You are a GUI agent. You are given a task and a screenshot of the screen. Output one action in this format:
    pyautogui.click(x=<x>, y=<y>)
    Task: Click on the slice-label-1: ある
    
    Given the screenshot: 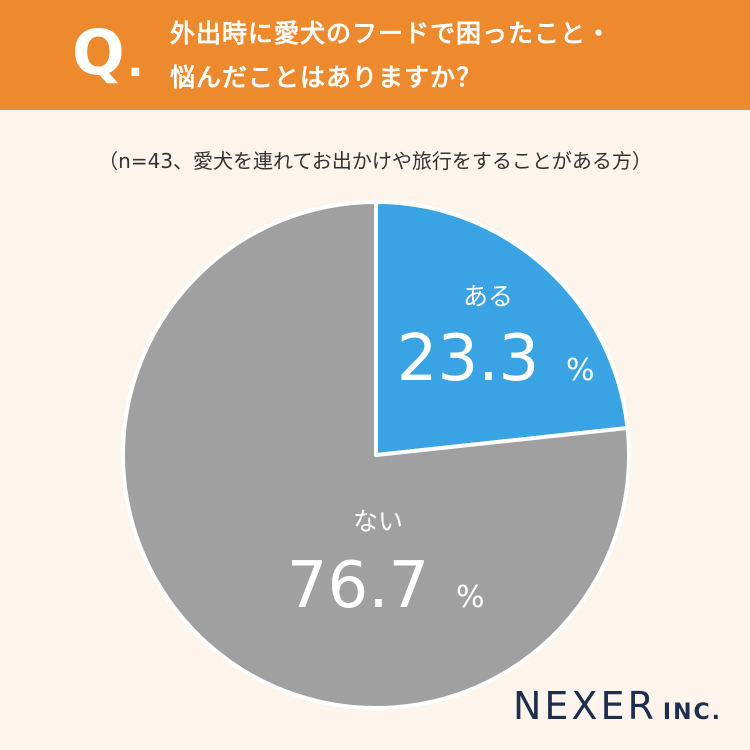 What is the action you would take?
    pyautogui.click(x=488, y=296)
    